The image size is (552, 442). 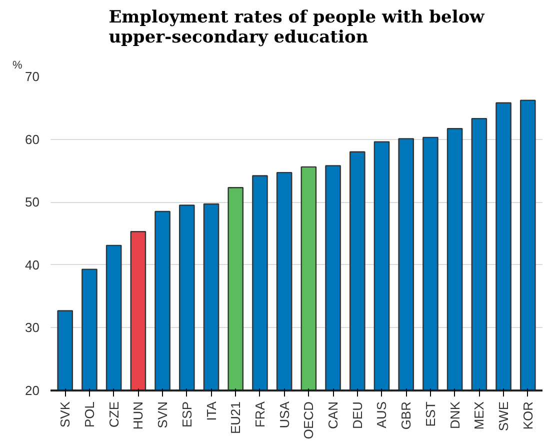 I want to click on x-tick-label: HUN, so click(x=138, y=415).